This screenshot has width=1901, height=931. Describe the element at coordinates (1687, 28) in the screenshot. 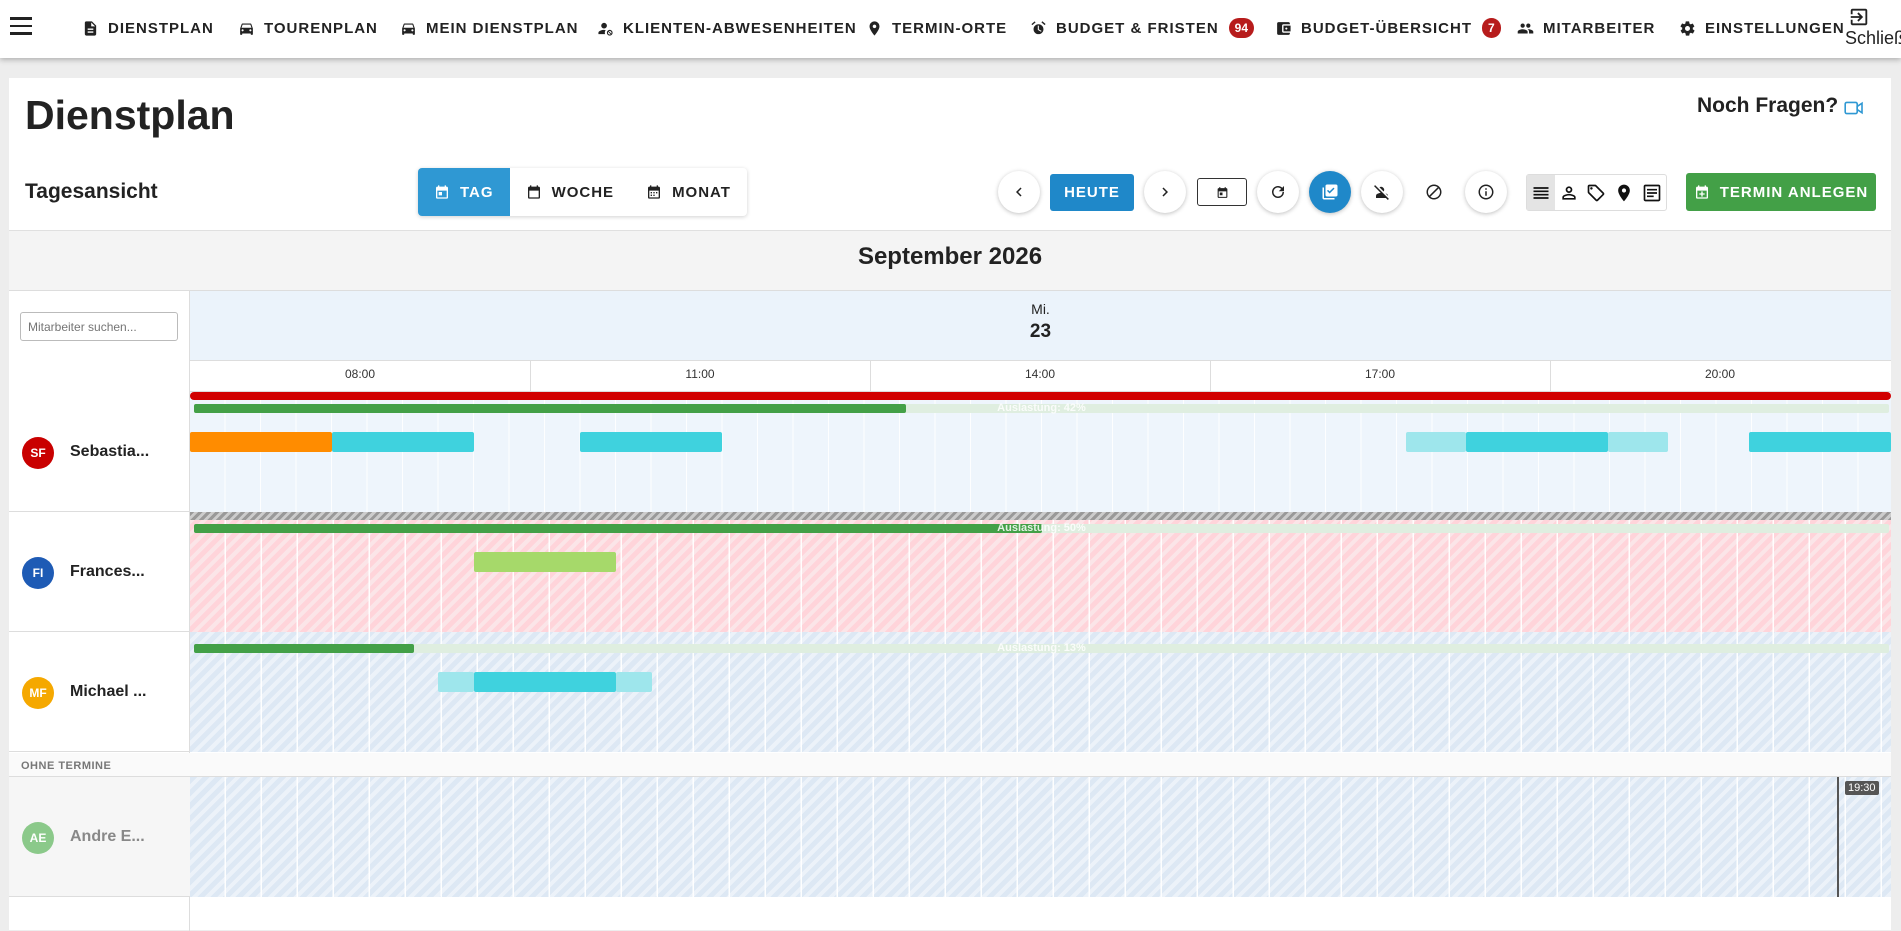

I see `gear-icon` at that location.